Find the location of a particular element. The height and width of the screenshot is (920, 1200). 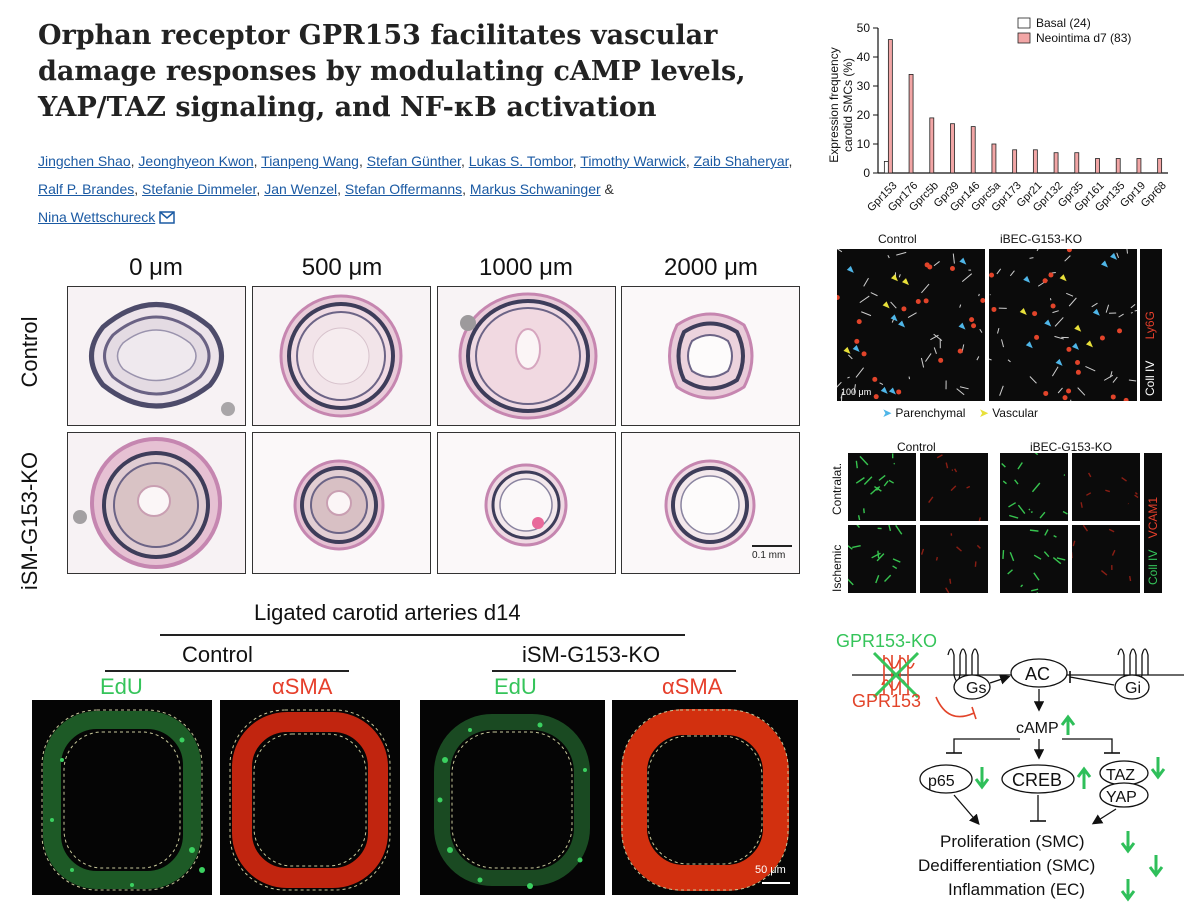

histo-image-control-1000um is located at coordinates (526, 356).